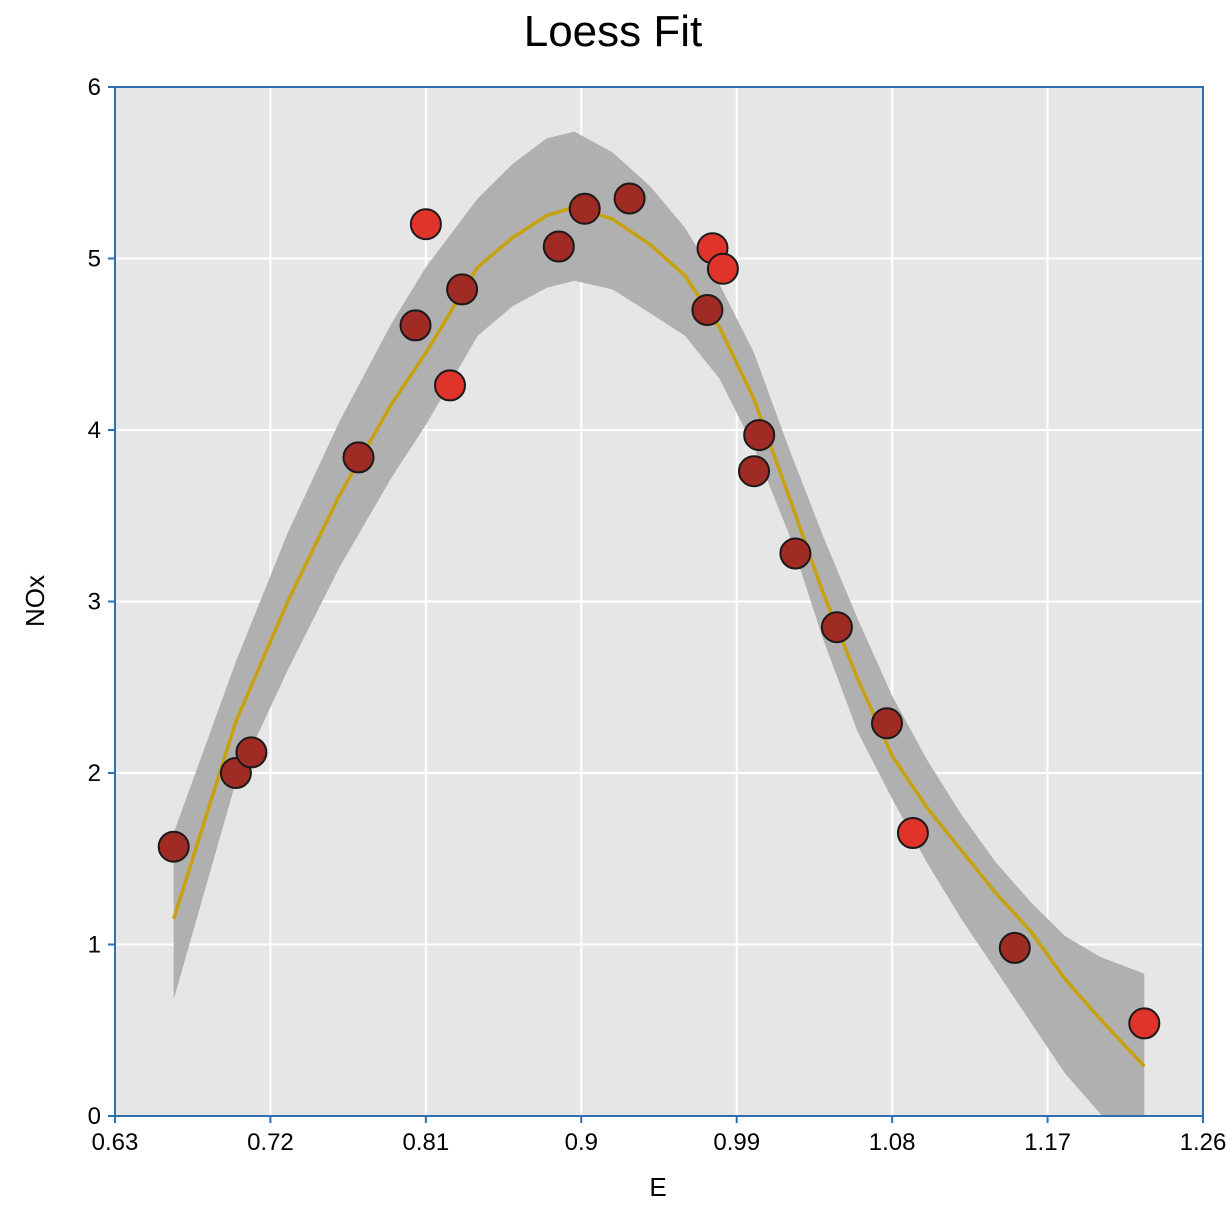 This screenshot has width=1226, height=1226. What do you see at coordinates (657, 1187) in the screenshot?
I see `x-axis-label: E` at bounding box center [657, 1187].